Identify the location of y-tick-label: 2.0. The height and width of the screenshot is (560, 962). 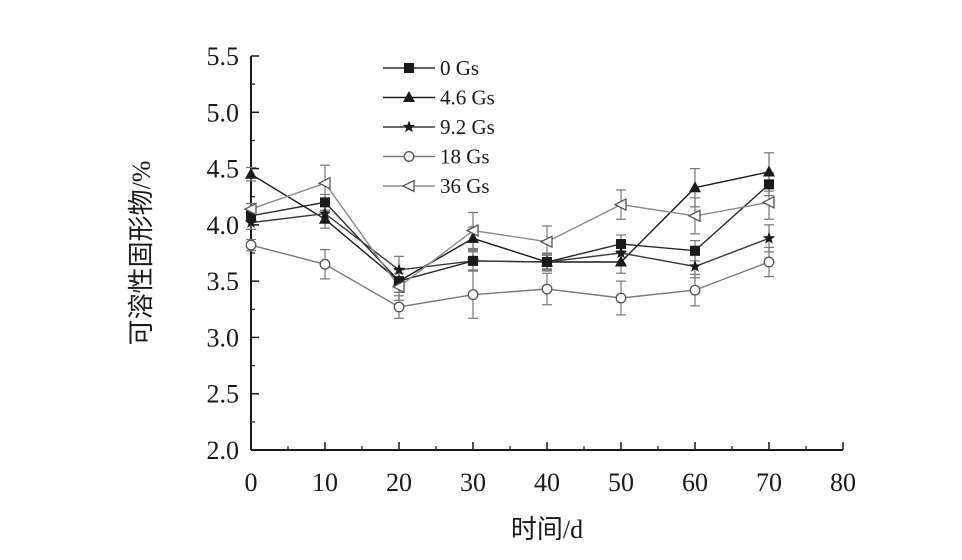
(223, 450).